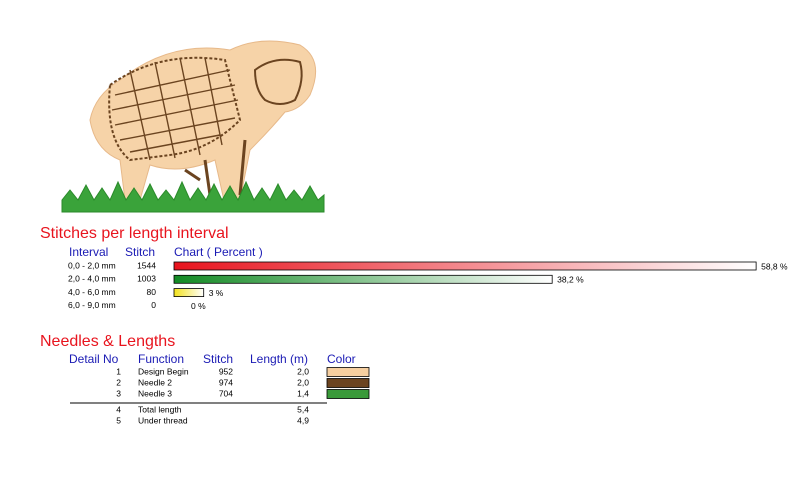 The image size is (800, 498). I want to click on detail-no: 1, so click(118, 371).